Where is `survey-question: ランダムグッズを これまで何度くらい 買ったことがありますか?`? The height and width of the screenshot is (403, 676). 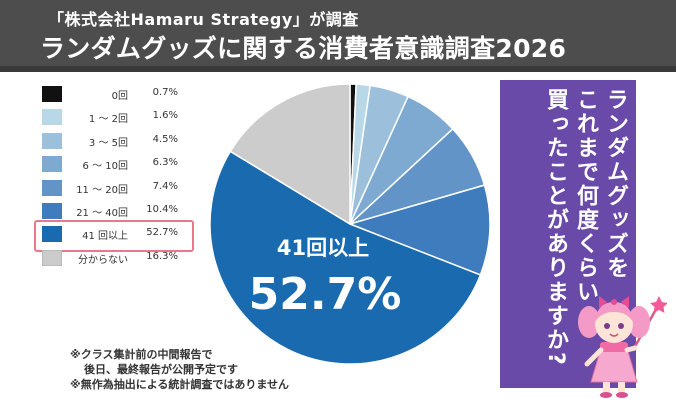
survey-question: ランダムグッズを これまで何度くらい 買ったことがありますか? is located at coordinates (585, 227).